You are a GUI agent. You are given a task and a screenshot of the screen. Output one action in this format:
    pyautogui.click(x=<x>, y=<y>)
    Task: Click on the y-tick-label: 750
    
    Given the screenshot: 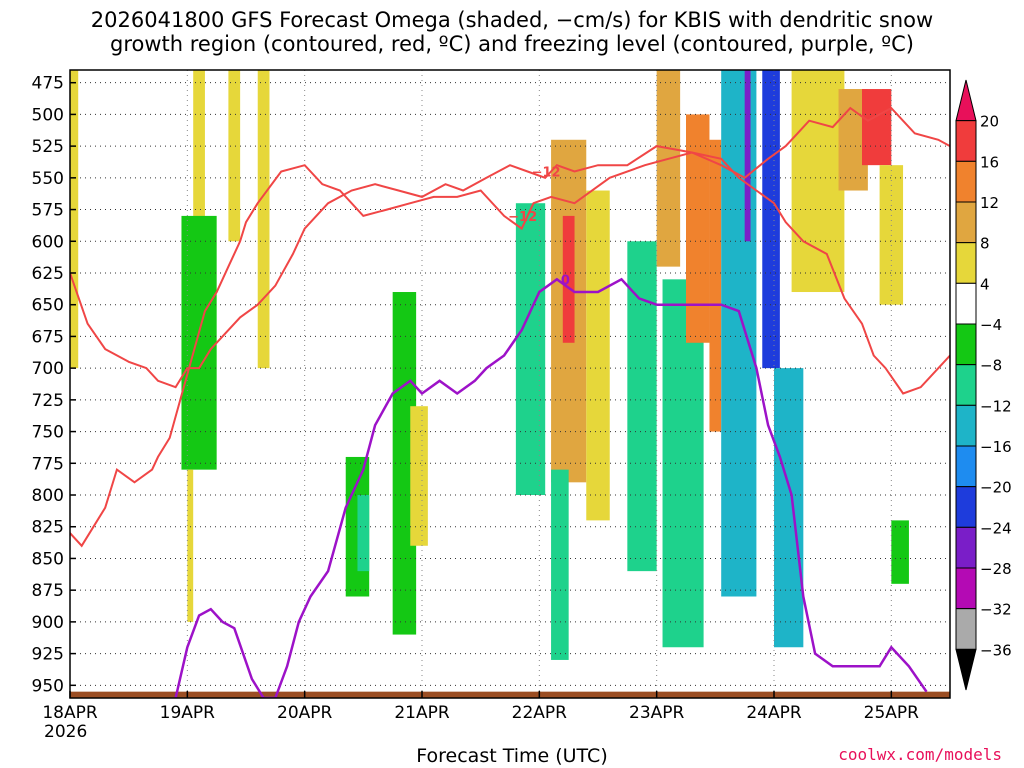 What is the action you would take?
    pyautogui.click(x=48, y=433)
    